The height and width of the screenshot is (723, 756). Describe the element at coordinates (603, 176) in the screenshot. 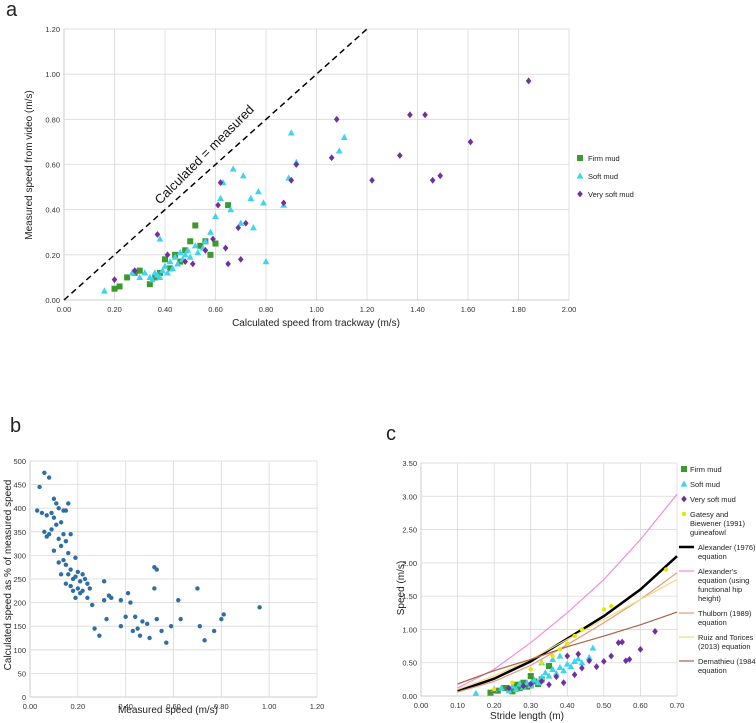

I see `panel-a-legend-label: Soft mud` at that location.